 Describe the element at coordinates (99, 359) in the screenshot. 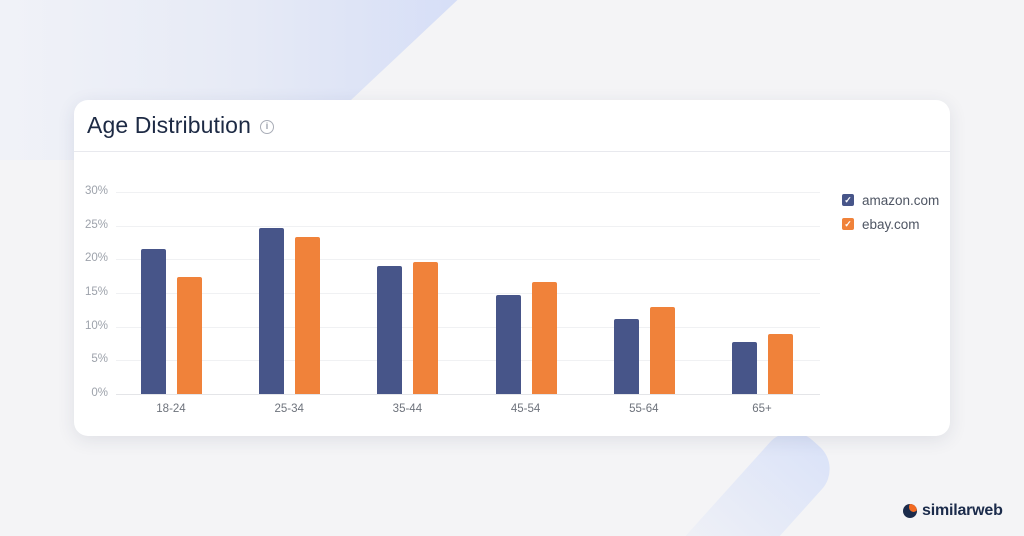

I see `y-tick-label: 5%` at that location.